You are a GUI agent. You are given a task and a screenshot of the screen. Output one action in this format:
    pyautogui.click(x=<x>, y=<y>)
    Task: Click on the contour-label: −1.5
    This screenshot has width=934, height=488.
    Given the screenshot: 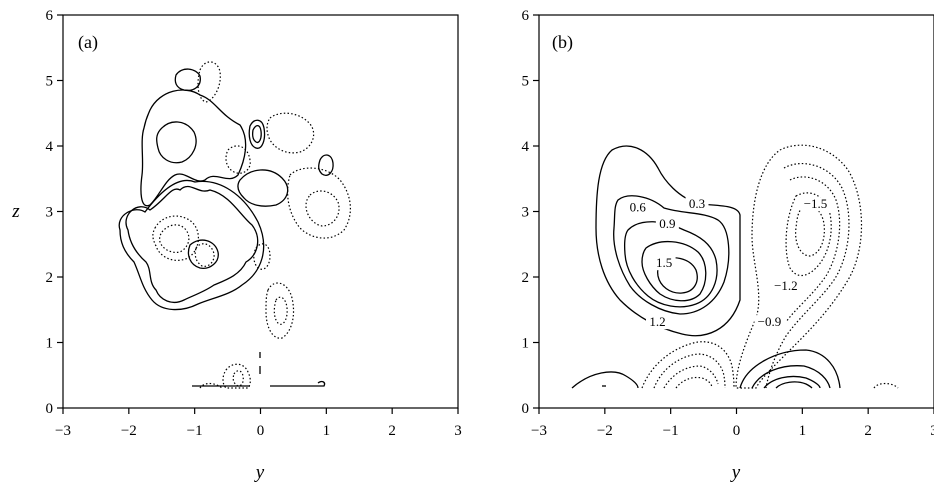 What is the action you would take?
    pyautogui.click(x=816, y=203)
    